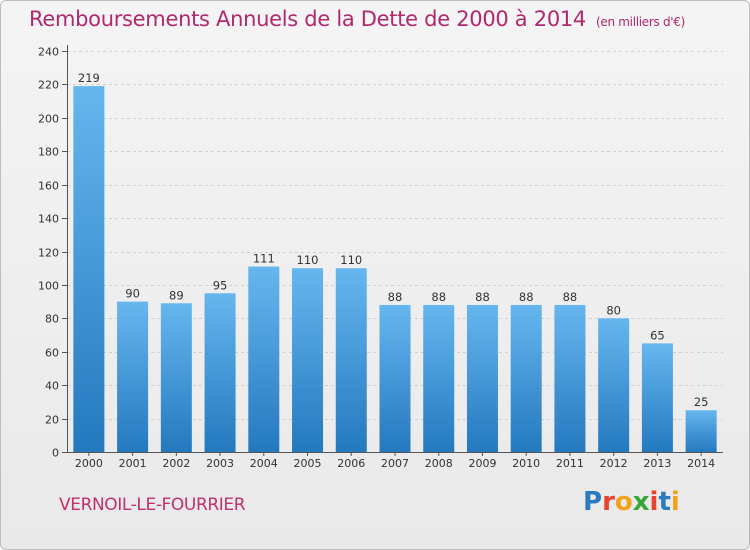 The width and height of the screenshot is (750, 550). Describe the element at coordinates (664, 502) in the screenshot. I see `logo-letter: t` at that location.